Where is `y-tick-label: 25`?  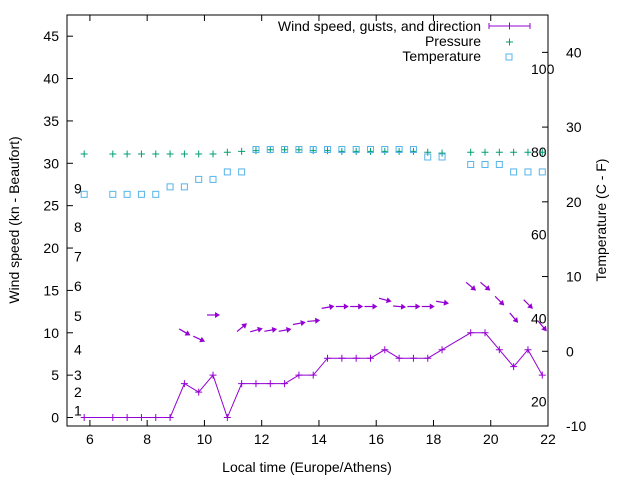
y-tick-label: 25 is located at coordinates (51, 206).